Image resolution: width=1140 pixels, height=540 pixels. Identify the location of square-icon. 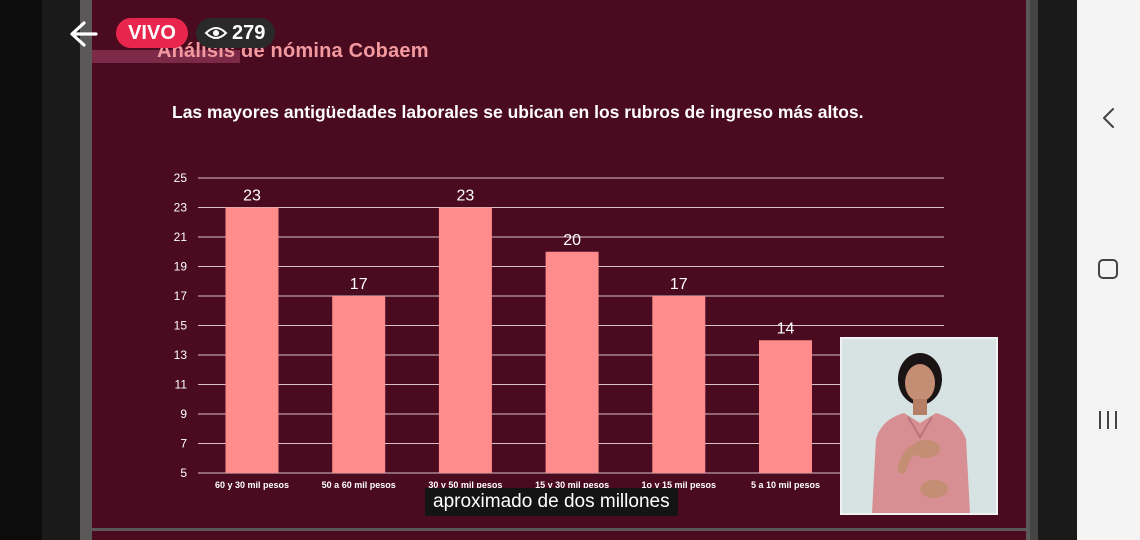
(1108, 269).